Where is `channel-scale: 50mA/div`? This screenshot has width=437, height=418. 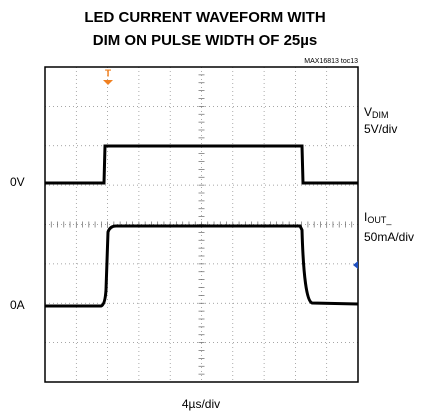 channel-scale: 50mA/div is located at coordinates (389, 237).